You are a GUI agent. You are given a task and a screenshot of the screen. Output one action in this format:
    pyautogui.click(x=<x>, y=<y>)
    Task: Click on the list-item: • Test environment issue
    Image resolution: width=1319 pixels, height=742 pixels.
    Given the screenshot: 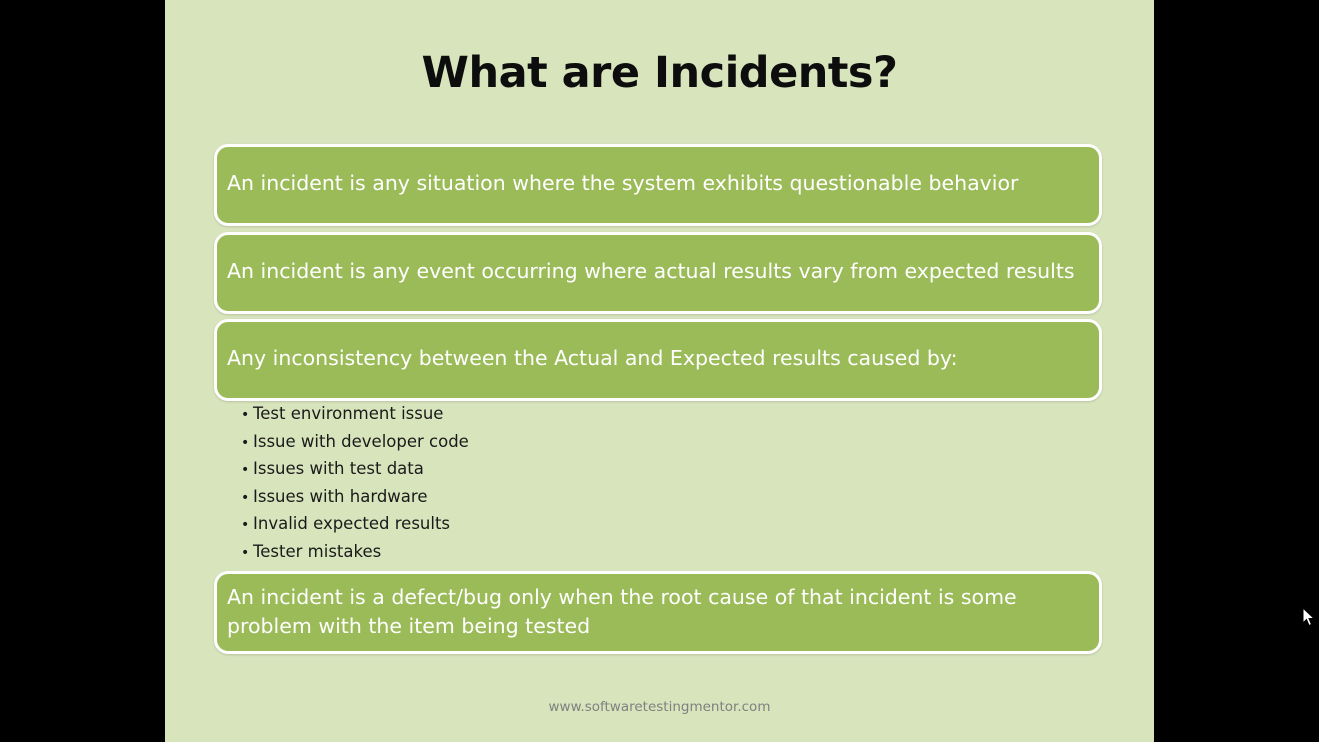 What is the action you would take?
    pyautogui.click(x=355, y=414)
    